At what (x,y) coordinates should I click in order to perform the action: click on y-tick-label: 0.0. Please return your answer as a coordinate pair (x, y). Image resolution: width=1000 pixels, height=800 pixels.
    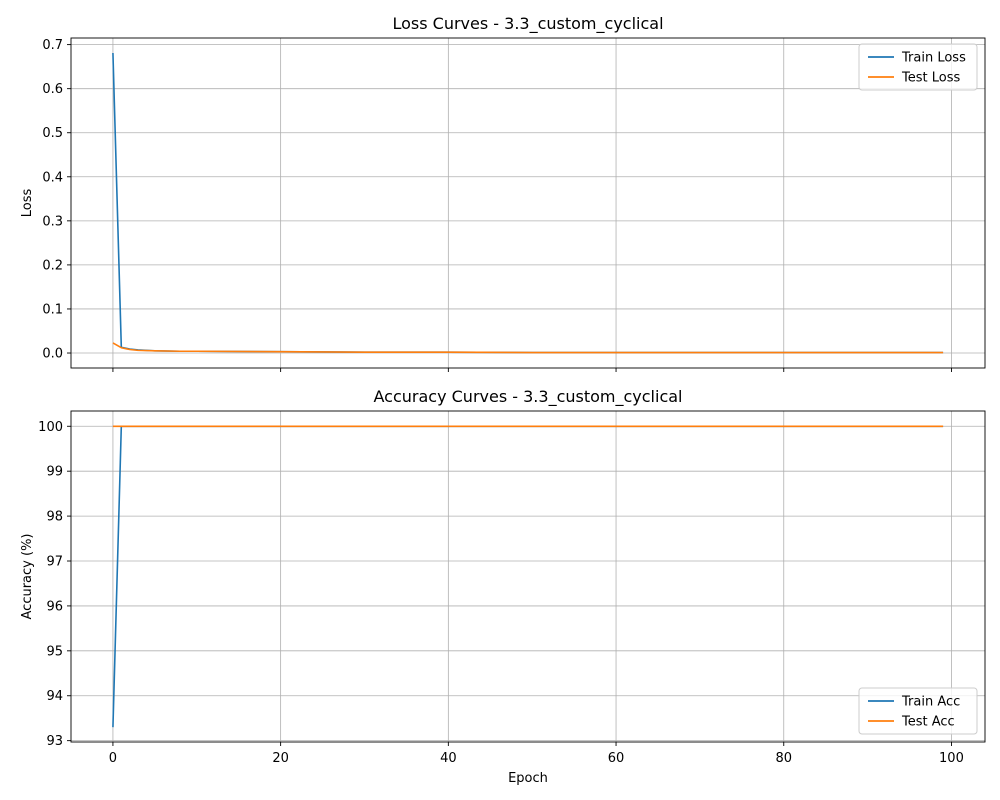
    Looking at the image, I should click on (52, 354).